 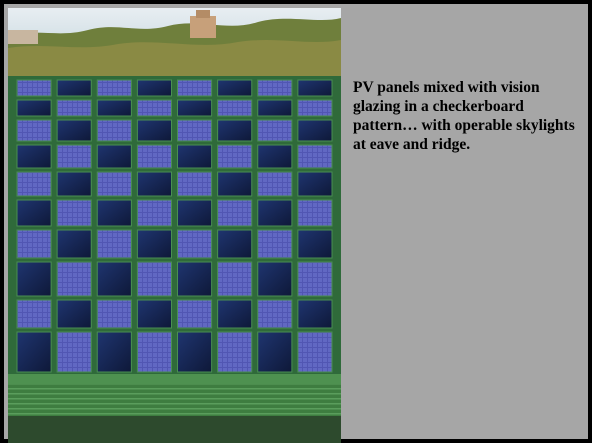 I want to click on hillside-foliage, so click(x=174, y=59).